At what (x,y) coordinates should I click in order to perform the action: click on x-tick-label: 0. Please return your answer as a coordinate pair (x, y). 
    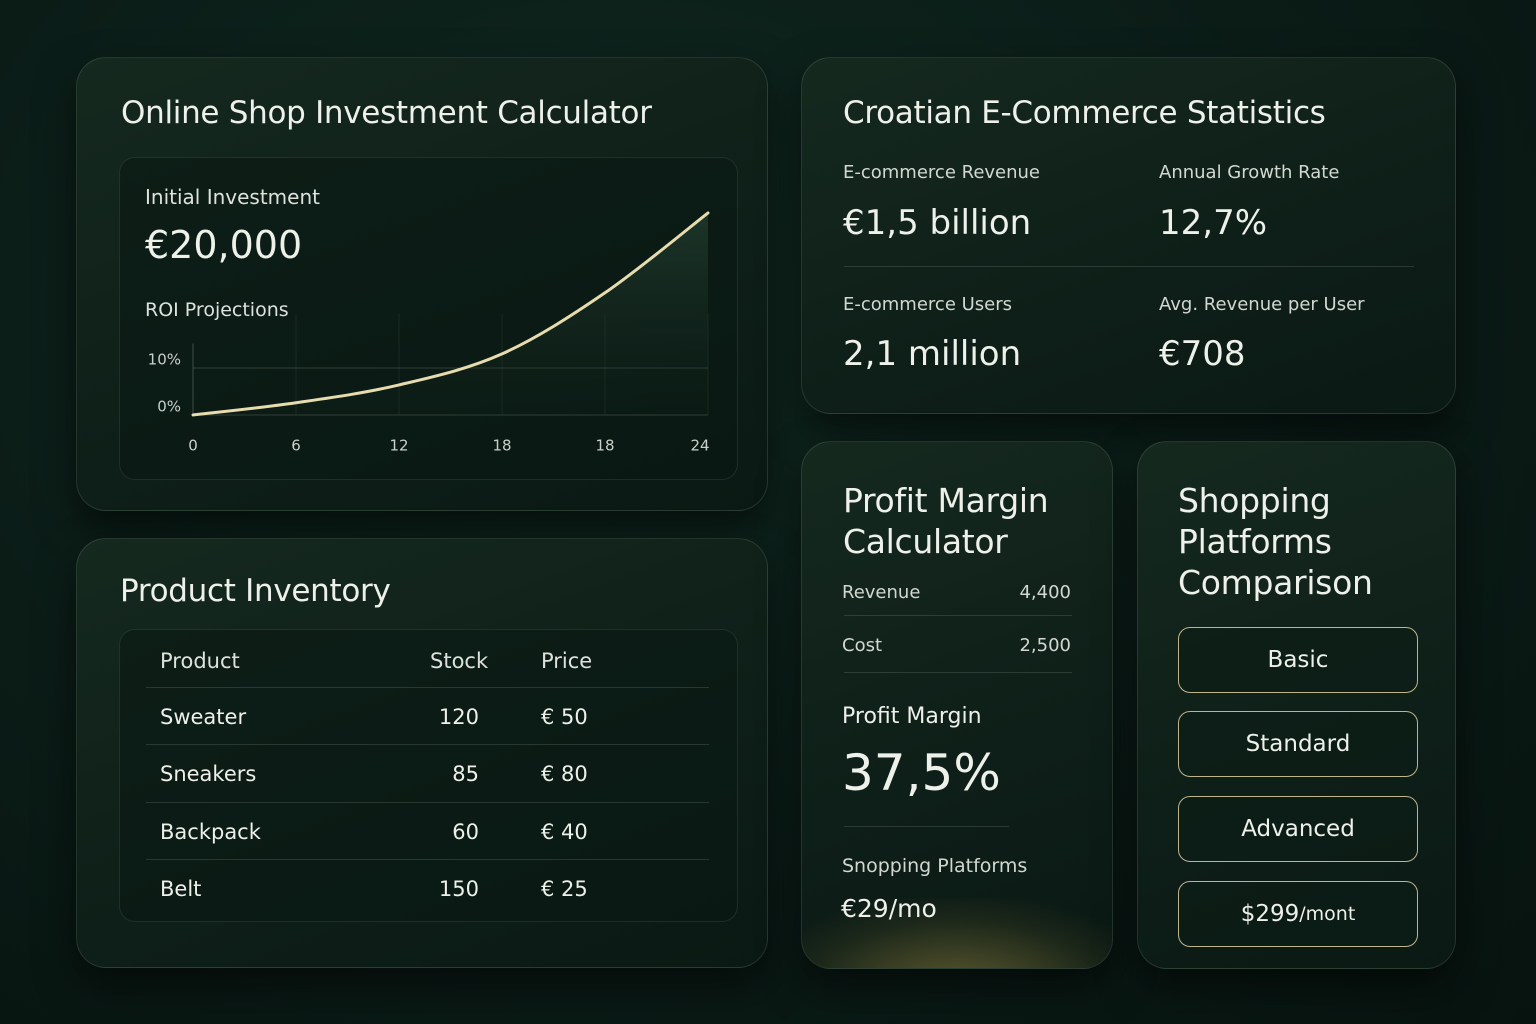
    Looking at the image, I should click on (193, 446).